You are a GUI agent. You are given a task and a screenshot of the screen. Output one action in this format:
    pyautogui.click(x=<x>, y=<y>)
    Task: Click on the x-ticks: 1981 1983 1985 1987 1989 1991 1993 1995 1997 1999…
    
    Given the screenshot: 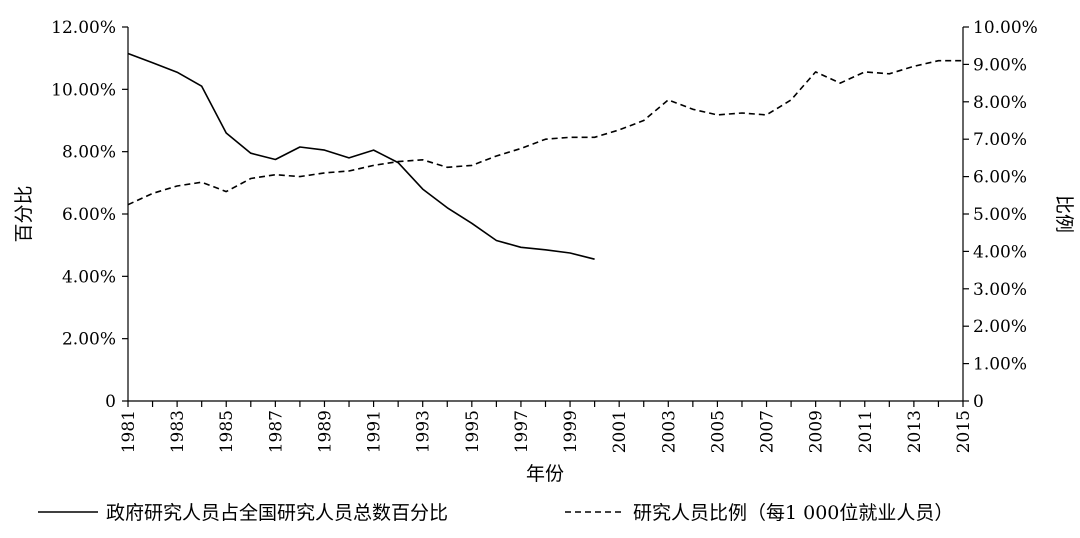 What is the action you would take?
    pyautogui.click(x=546, y=427)
    